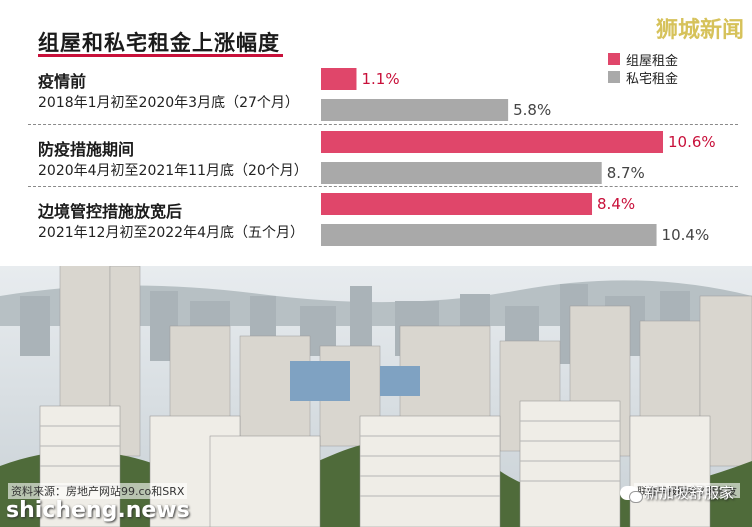 The image size is (752, 527). What do you see at coordinates (171, 233) in the screenshot?
I see `group-range-border-reopen: 2021年12月初至2022年4月底（五个月）` at bounding box center [171, 233].